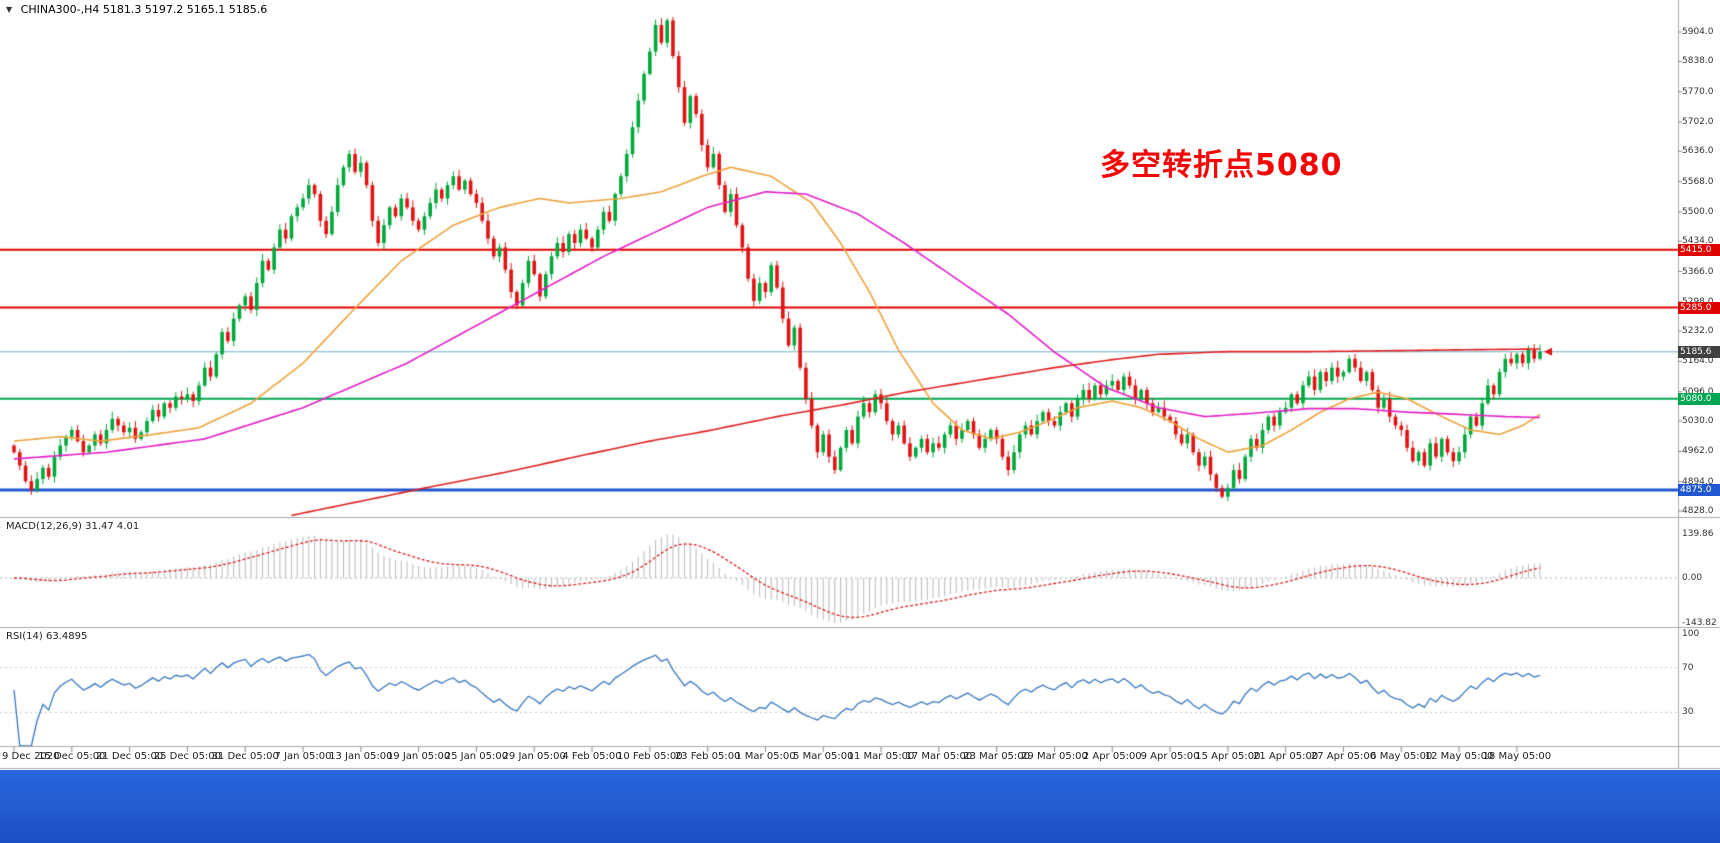  Describe the element at coordinates (1698, 32) in the screenshot. I see `price-tick-label: 5904.0` at that location.